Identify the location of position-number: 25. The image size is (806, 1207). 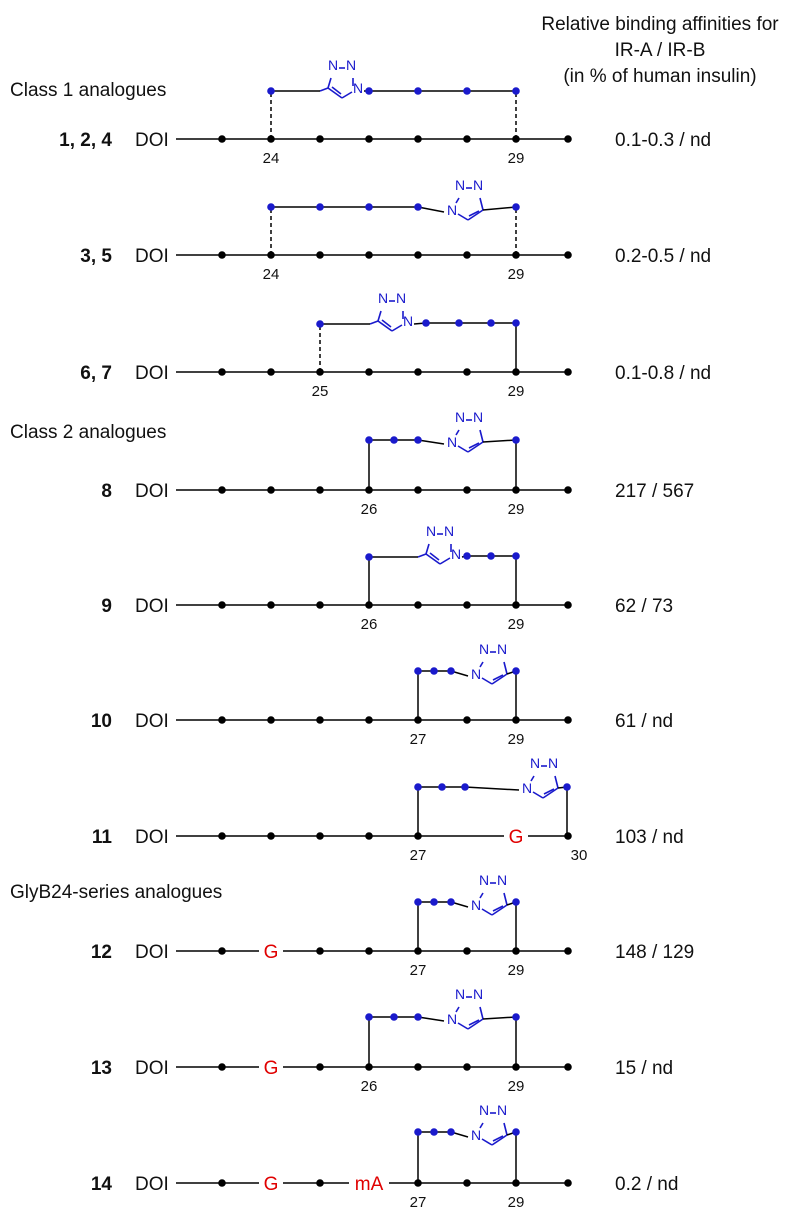
(320, 391).